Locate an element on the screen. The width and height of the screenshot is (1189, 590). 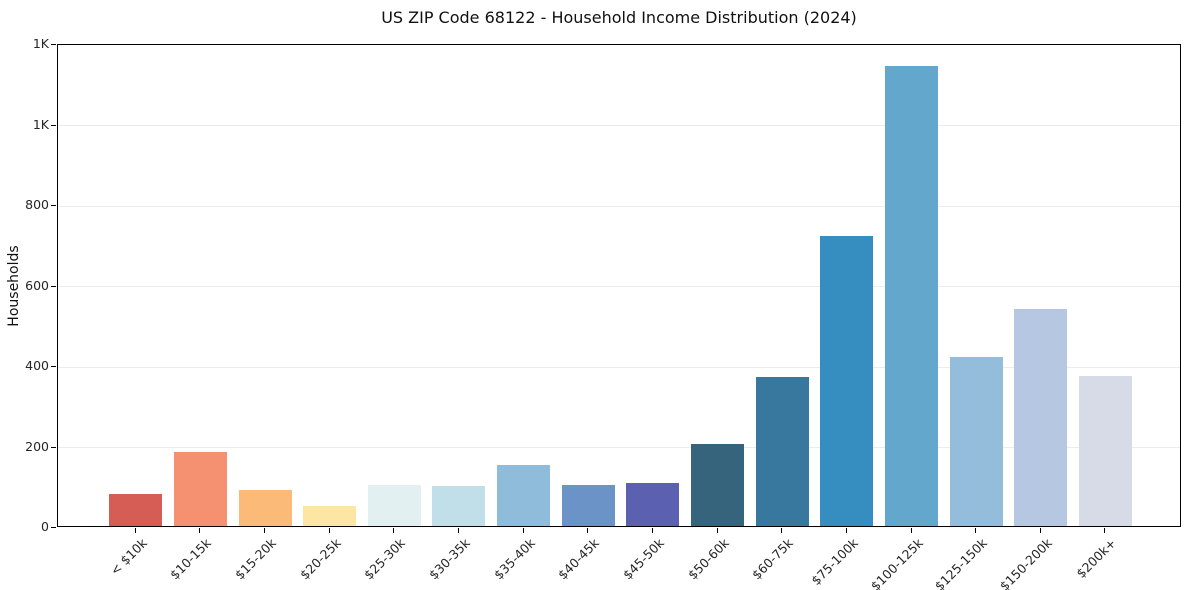
x-tick-label: < $10k is located at coordinates (128, 557).